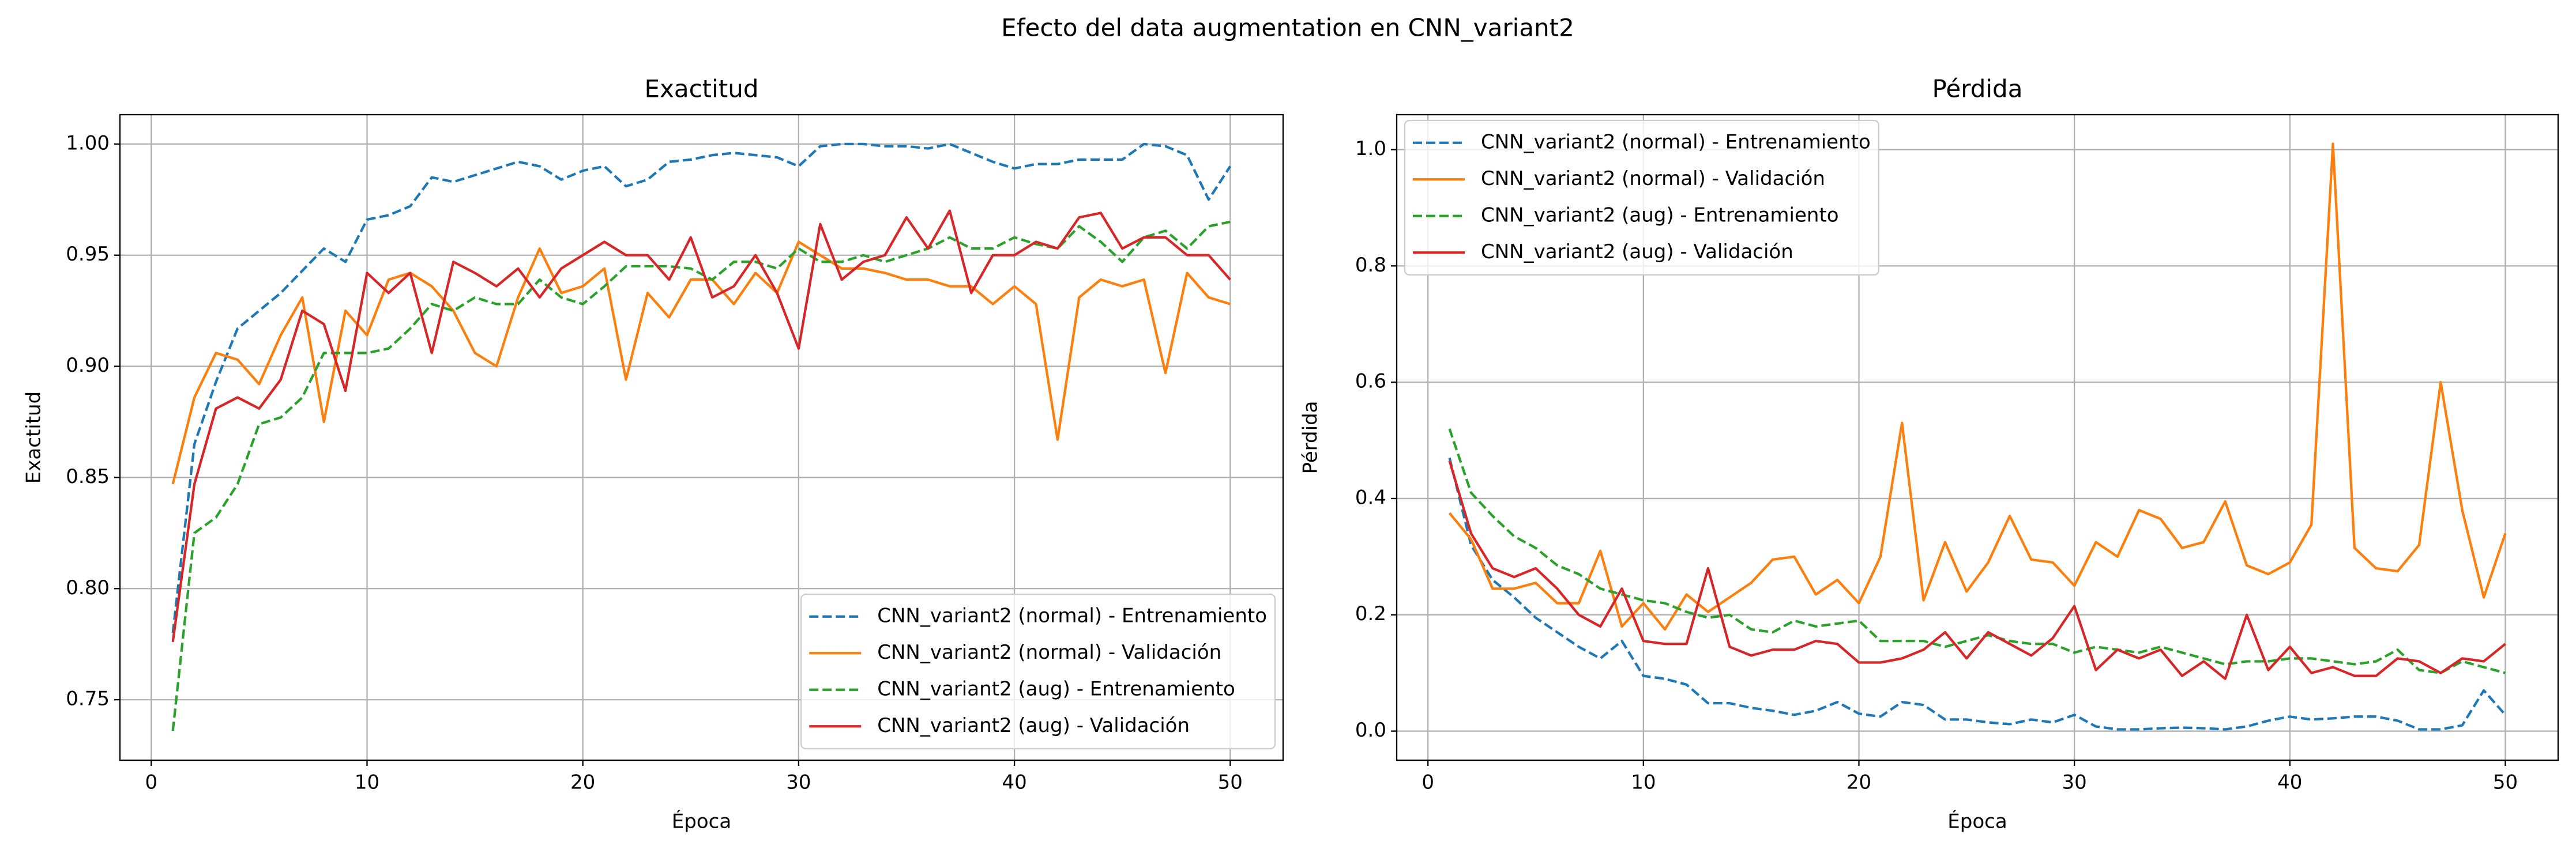  What do you see at coordinates (88, 588) in the screenshot?
I see `y-tick-label: 0.80` at bounding box center [88, 588].